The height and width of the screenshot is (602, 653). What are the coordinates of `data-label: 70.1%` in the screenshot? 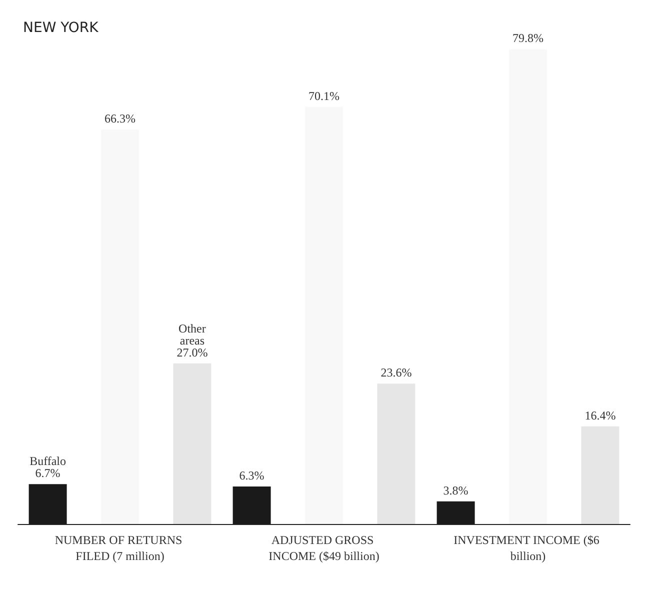 It's located at (324, 95).